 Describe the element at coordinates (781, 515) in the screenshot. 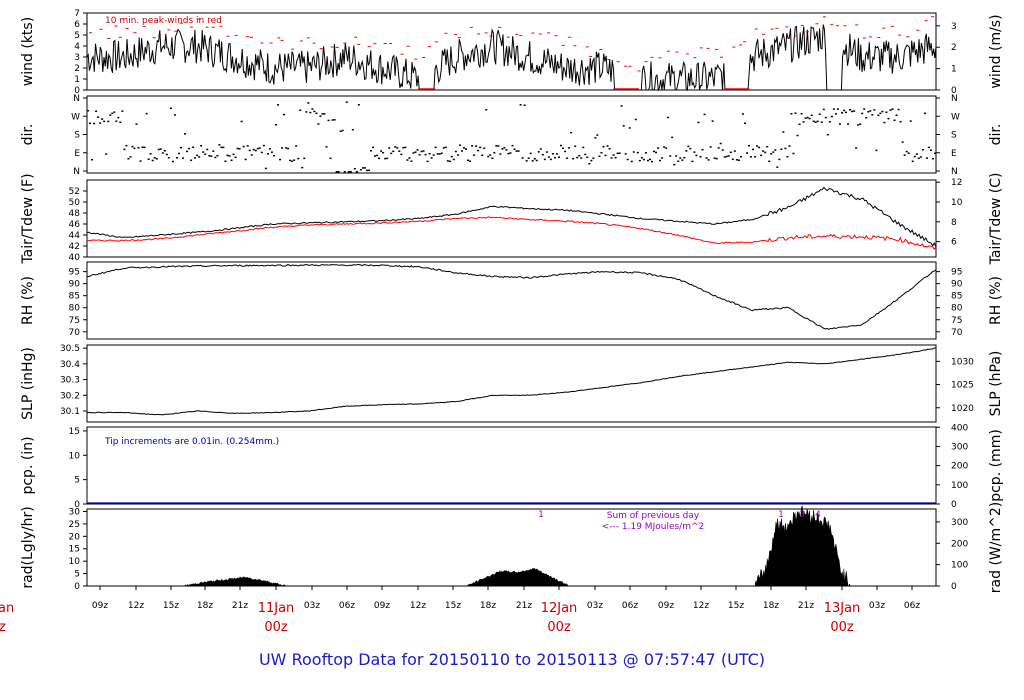

I see `rad-mark: 1` at that location.